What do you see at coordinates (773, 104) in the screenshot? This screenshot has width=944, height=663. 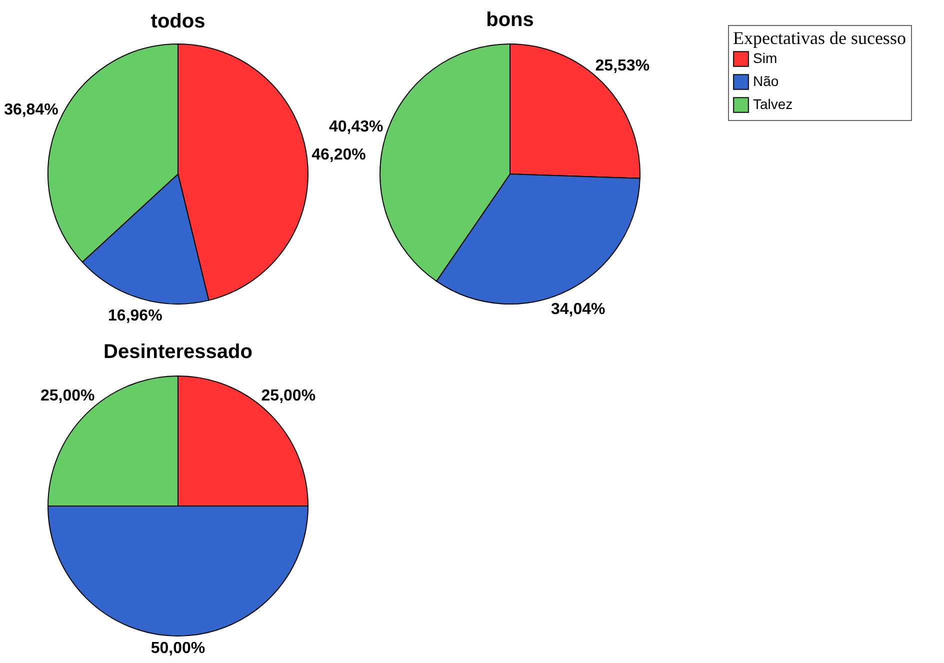 I see `legend-label: Talvez` at bounding box center [773, 104].